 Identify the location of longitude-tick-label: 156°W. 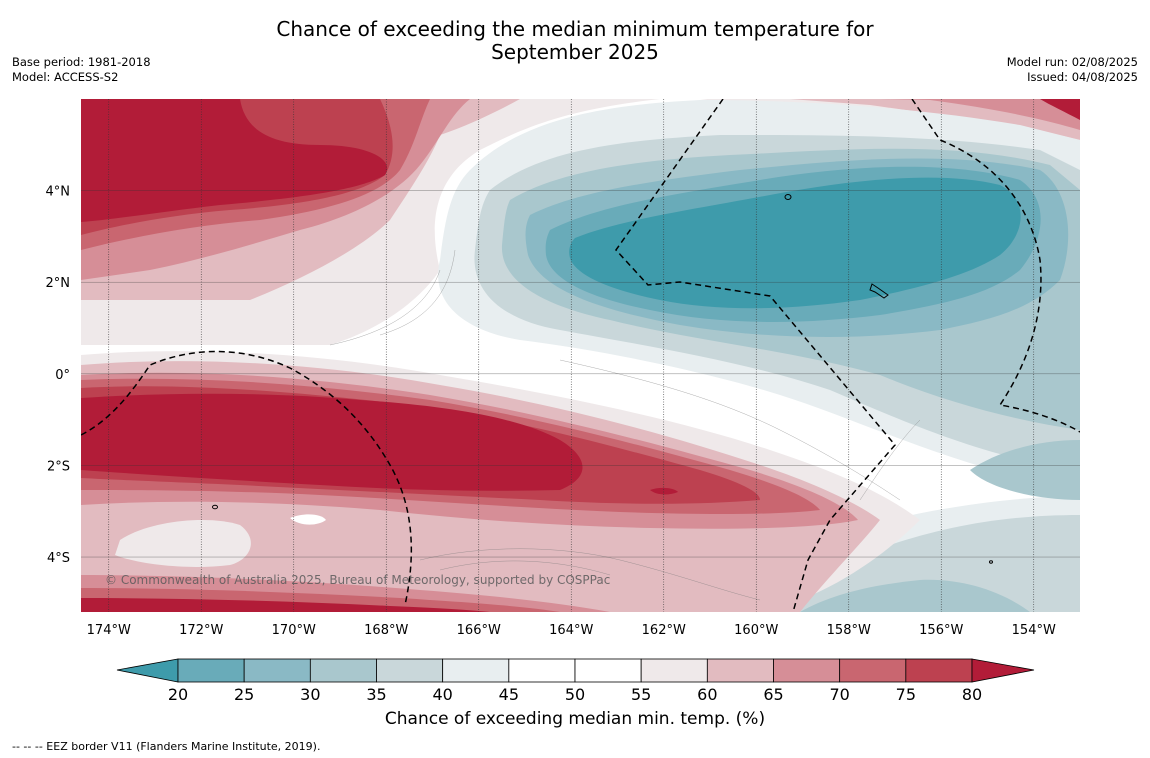
(941, 630).